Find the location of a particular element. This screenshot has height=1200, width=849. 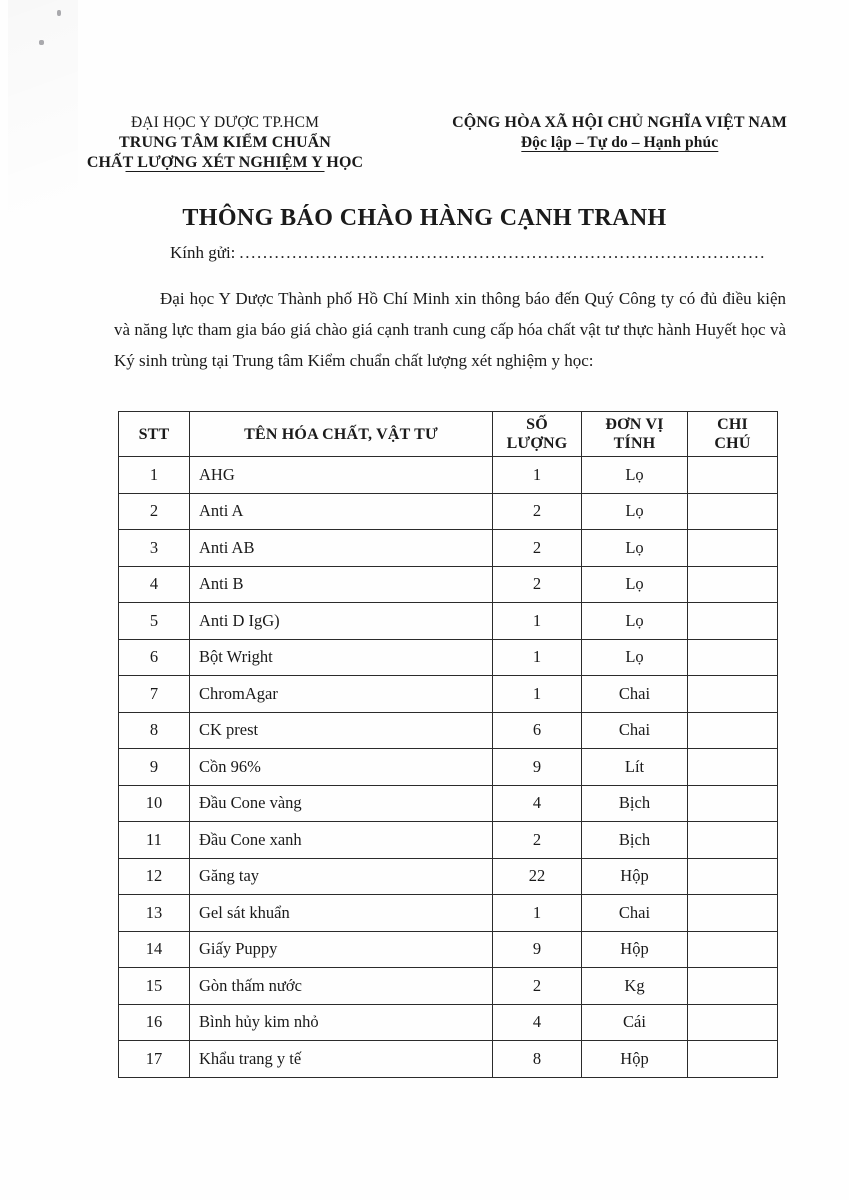

cell-stt: 6 is located at coordinates (154, 657).